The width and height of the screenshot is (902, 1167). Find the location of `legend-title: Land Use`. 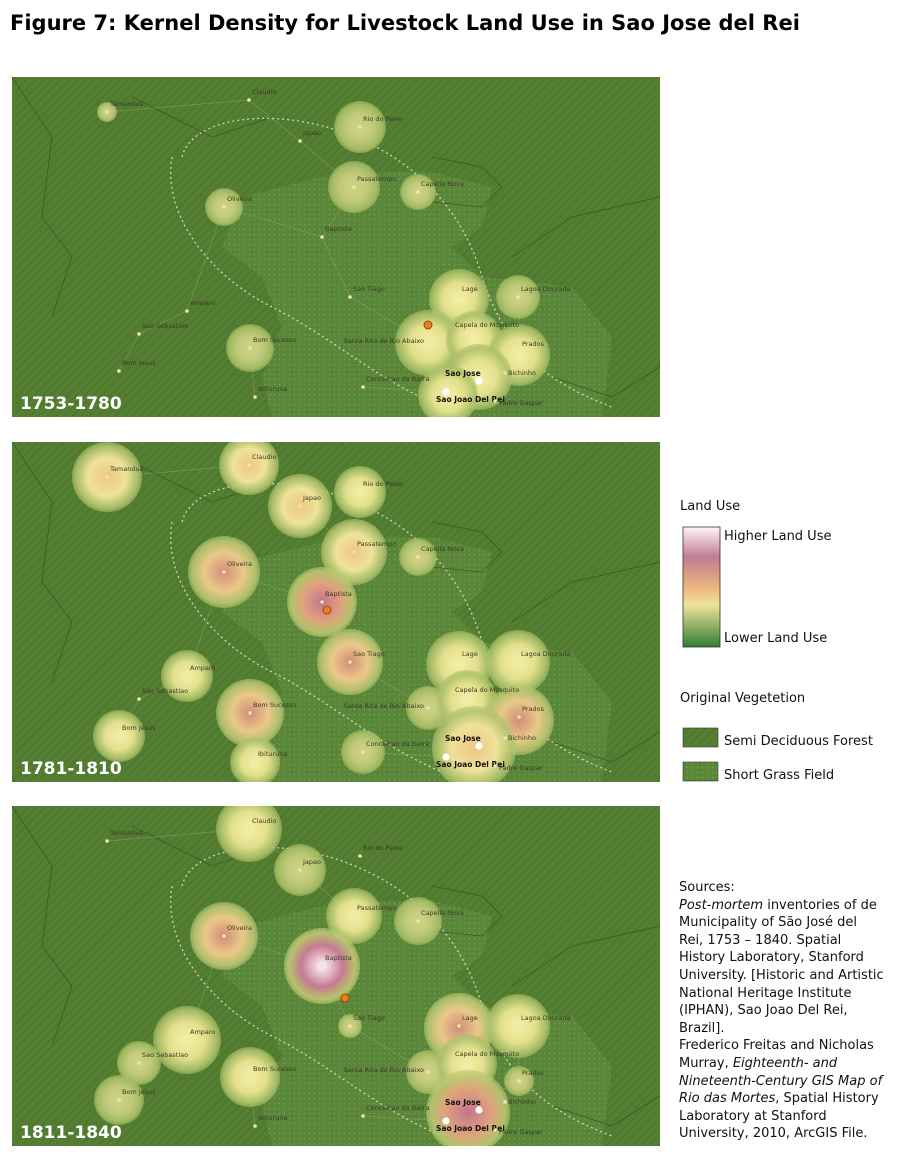

legend-title: Land Use is located at coordinates (710, 506).